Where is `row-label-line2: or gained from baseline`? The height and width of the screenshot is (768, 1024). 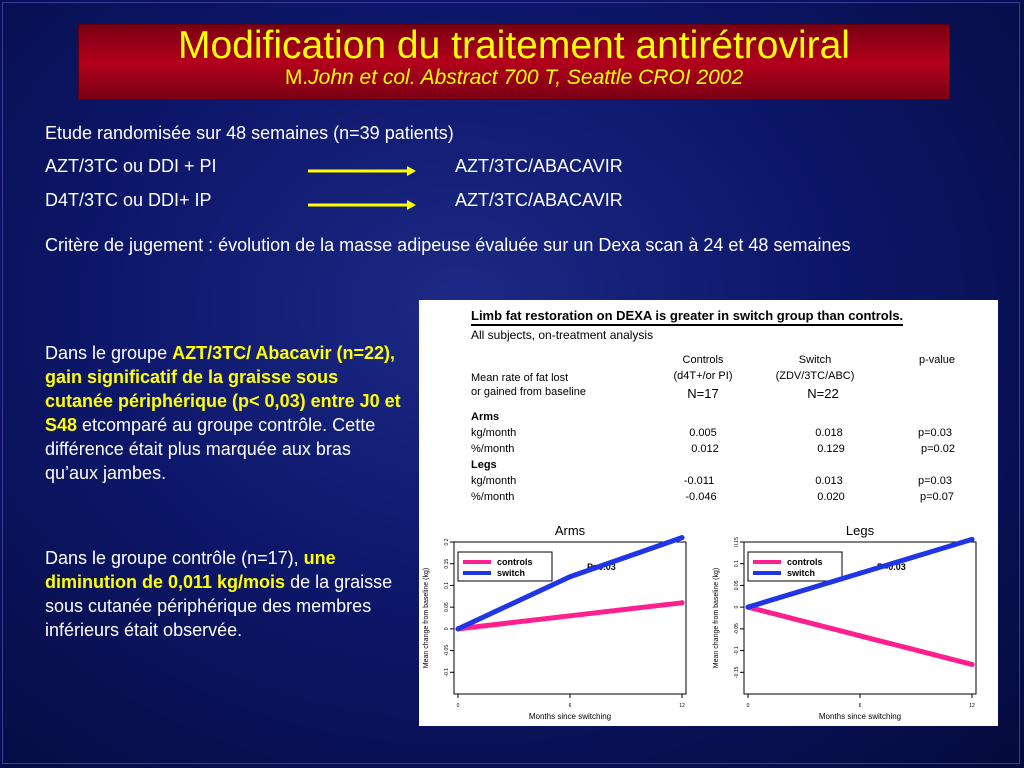 row-label-line2: or gained from baseline is located at coordinates (528, 392).